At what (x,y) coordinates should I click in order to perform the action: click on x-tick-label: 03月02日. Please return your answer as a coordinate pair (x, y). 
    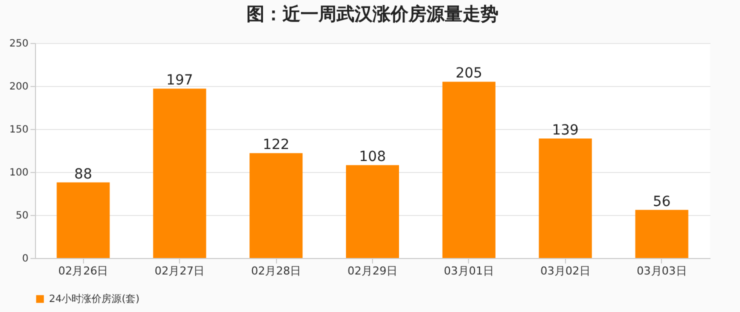
    Looking at the image, I should click on (565, 271).